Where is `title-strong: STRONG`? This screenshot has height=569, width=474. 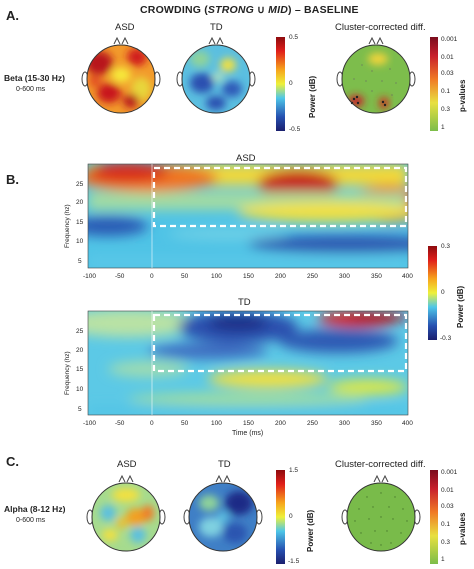
title-strong: STRONG is located at coordinates (231, 10).